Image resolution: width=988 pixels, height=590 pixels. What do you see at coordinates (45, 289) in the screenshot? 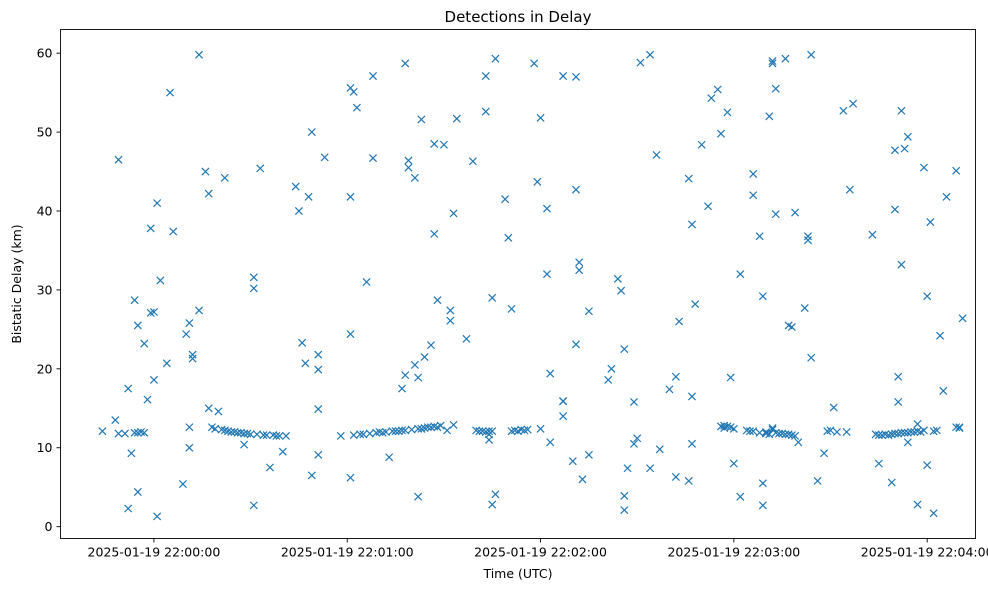
I see `y-tick-label: 30` at bounding box center [45, 289].